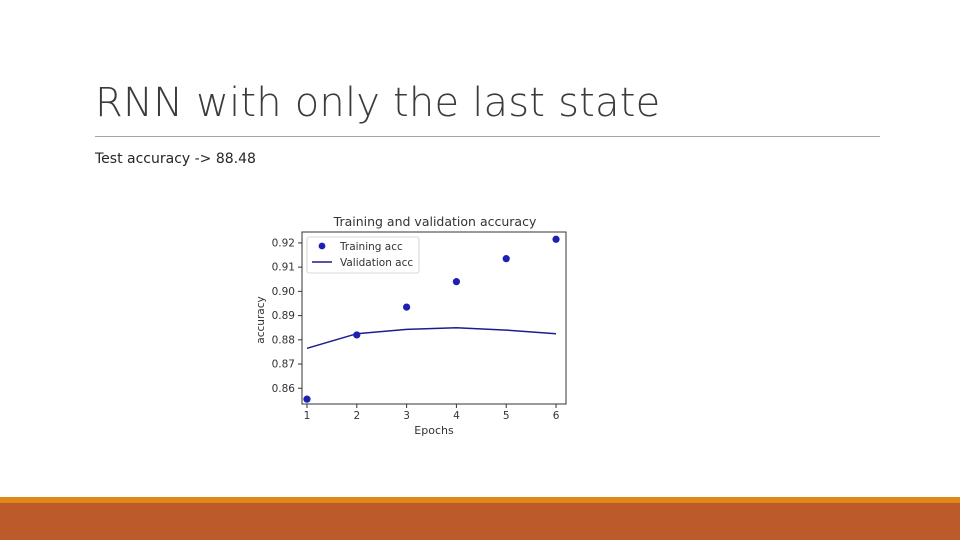 Image resolution: width=960 pixels, height=540 pixels. Describe the element at coordinates (434, 318) in the screenshot. I see `plot-frame` at that location.